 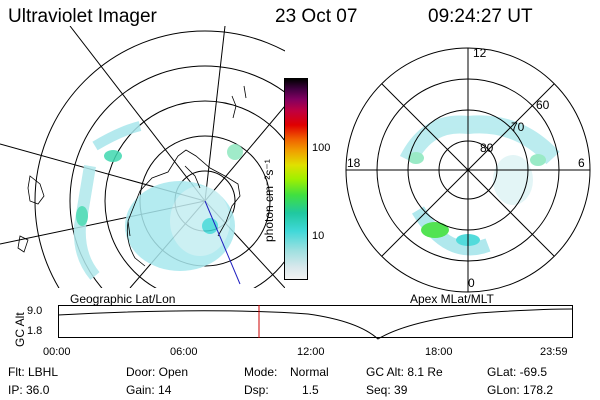 What do you see at coordinates (123, 299) in the screenshot?
I see `geographic-map-label: Geographic Lat/Lon` at bounding box center [123, 299].